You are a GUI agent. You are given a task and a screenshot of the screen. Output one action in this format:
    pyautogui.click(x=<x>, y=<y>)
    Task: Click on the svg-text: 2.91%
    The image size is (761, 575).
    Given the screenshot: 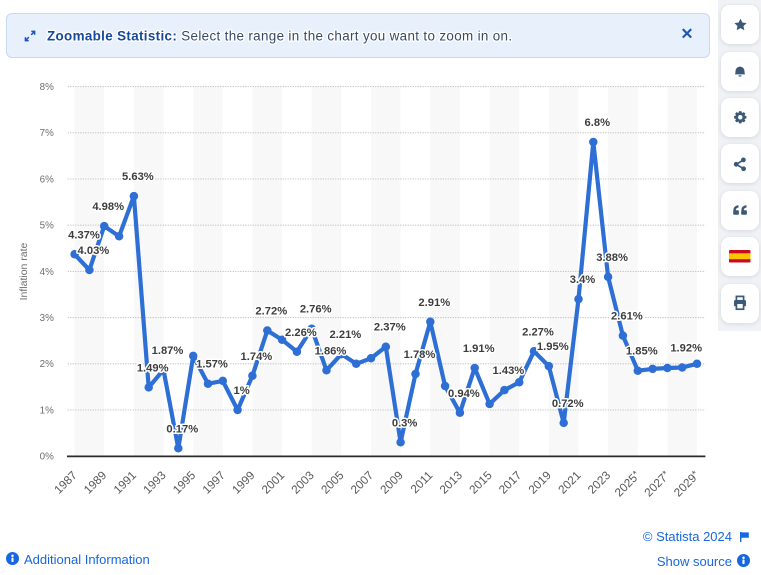 What is the action you would take?
    pyautogui.click(x=434, y=303)
    